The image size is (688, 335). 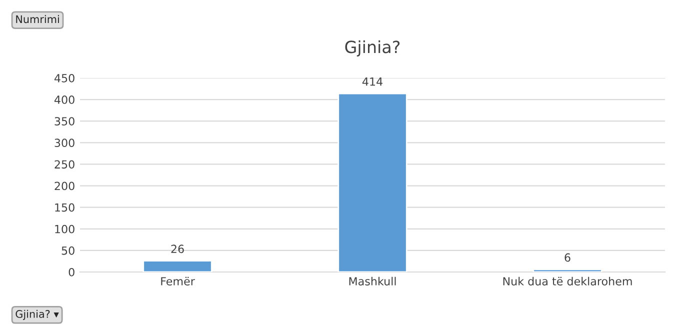 I want to click on data-label: 6, so click(x=567, y=257).